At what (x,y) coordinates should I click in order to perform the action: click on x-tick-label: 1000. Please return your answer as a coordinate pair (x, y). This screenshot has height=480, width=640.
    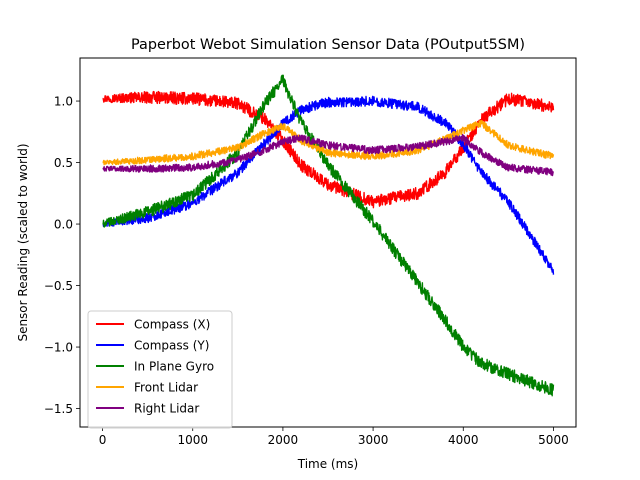
    Looking at the image, I should click on (192, 440).